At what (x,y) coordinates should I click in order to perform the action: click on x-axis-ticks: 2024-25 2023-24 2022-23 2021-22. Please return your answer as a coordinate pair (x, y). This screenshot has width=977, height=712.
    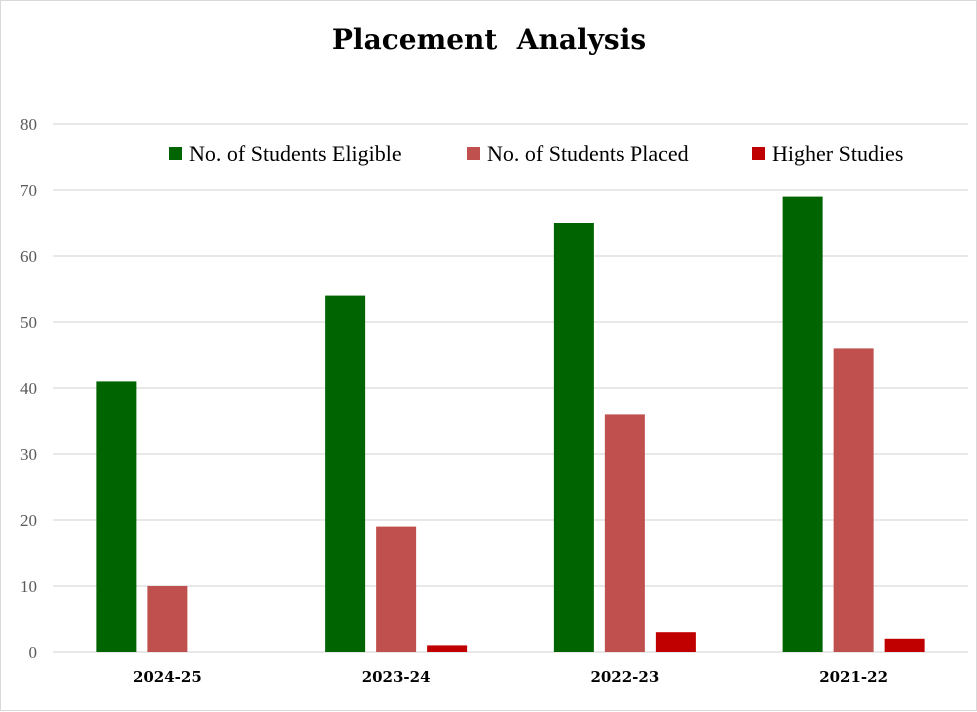
    Looking at the image, I should click on (510, 677).